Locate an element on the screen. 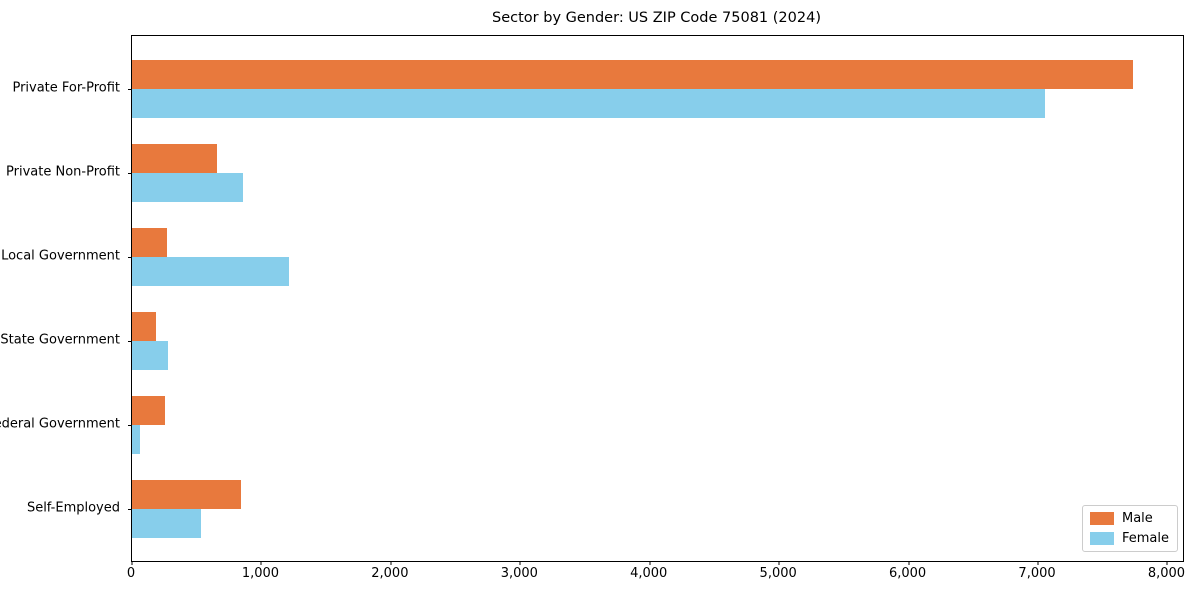 The width and height of the screenshot is (1200, 600). category-label: Private For-Profit is located at coordinates (66, 88).